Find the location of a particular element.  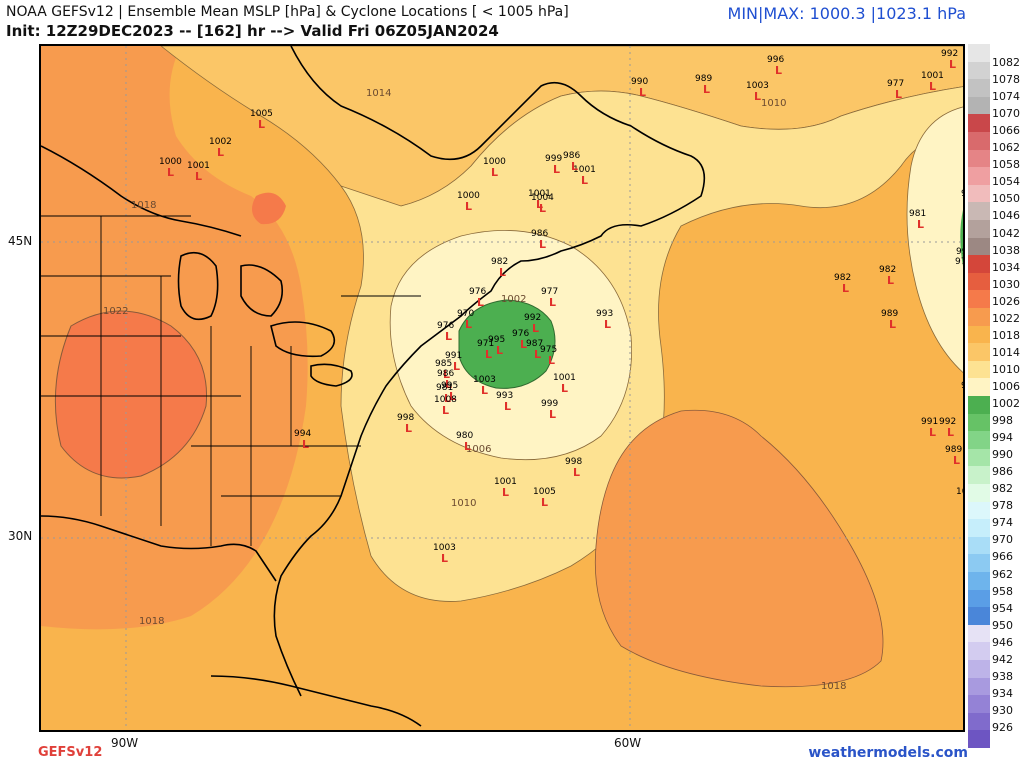

isobar-label: 1010 is located at coordinates (463, 503).